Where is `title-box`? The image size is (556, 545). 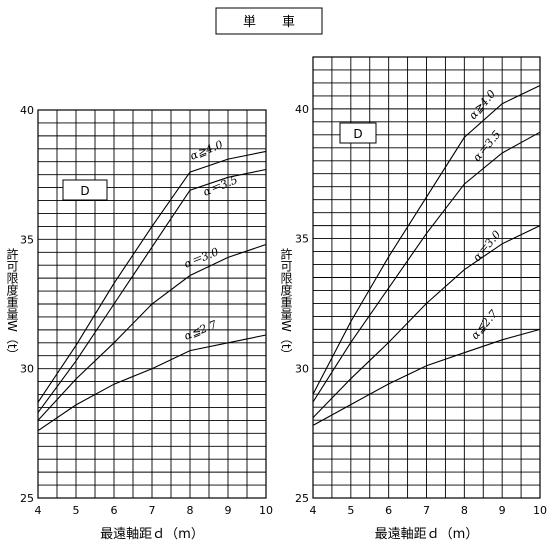
title-box is located at coordinates (269, 21).